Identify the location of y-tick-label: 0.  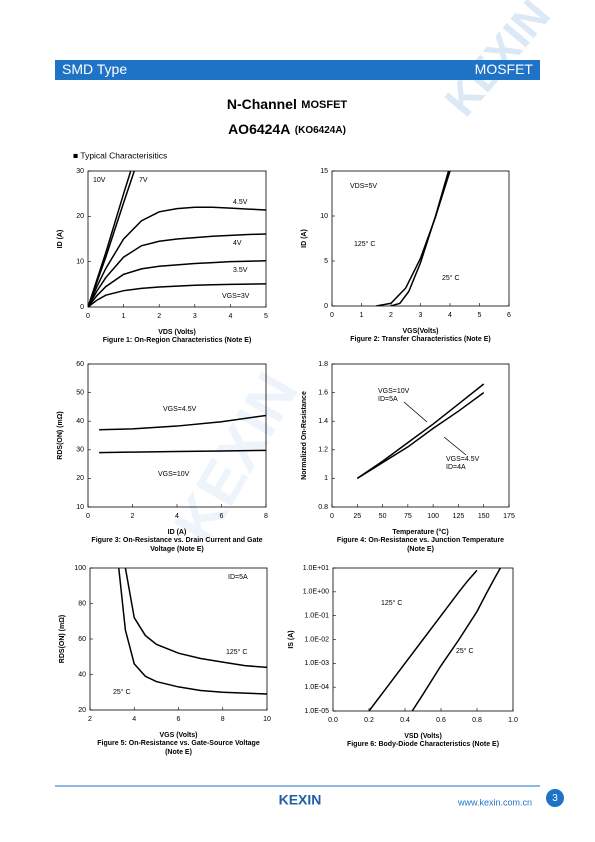
(82, 307).